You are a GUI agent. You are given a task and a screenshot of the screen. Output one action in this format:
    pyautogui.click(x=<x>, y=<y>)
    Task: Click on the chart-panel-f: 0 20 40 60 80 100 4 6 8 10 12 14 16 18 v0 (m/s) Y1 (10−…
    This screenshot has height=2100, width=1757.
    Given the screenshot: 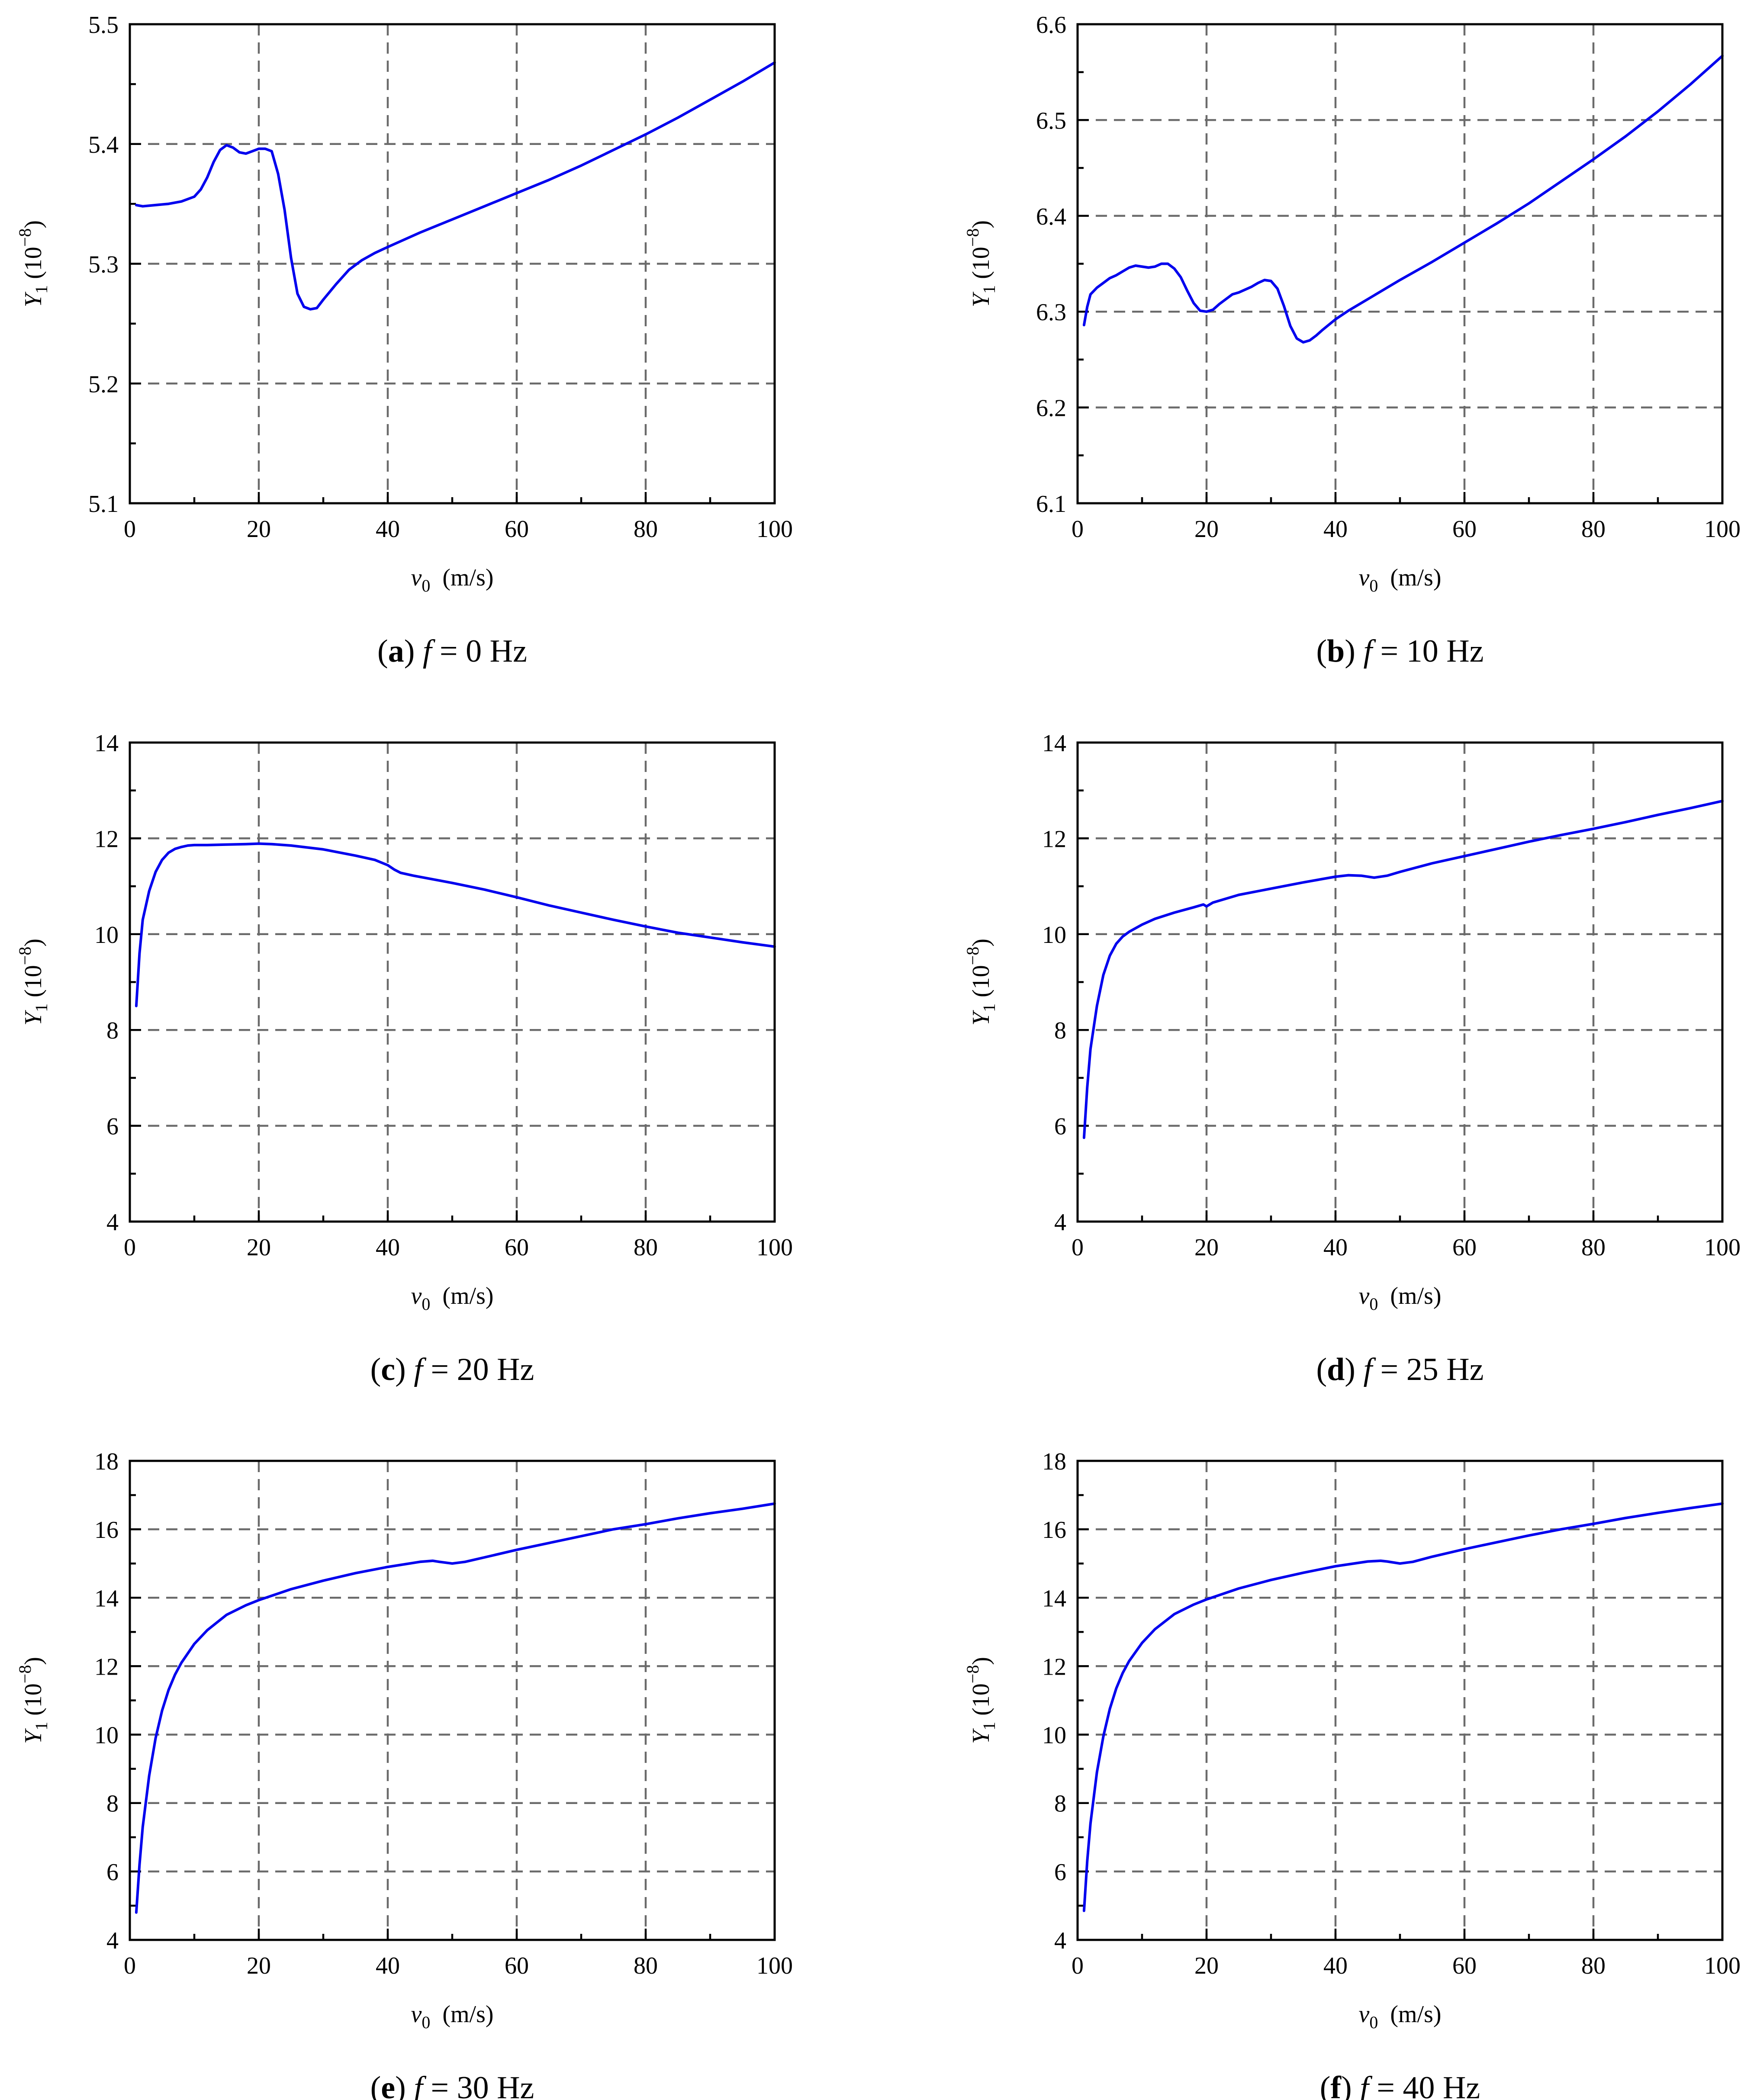 What is the action you would take?
    pyautogui.click(x=1352, y=1774)
    